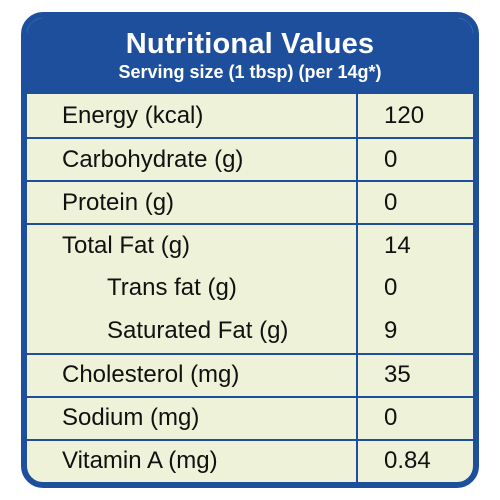  Describe the element at coordinates (250, 44) in the screenshot. I see `nutrition-title: Nutritional Values` at that location.